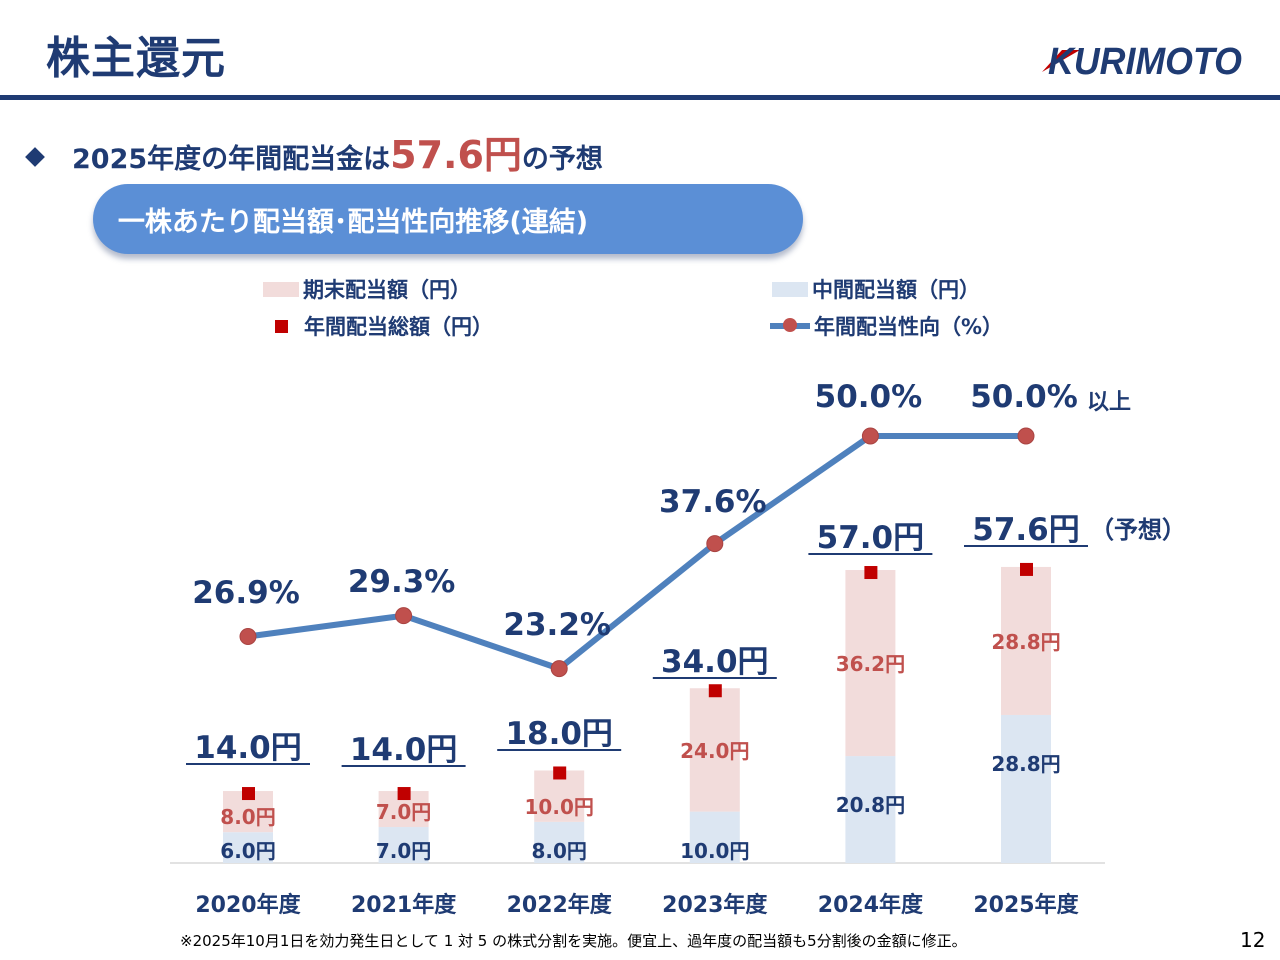 The height and width of the screenshot is (960, 1280). What do you see at coordinates (790, 289) in the screenshot?
I see `legend-interim-swatch` at bounding box center [790, 289].